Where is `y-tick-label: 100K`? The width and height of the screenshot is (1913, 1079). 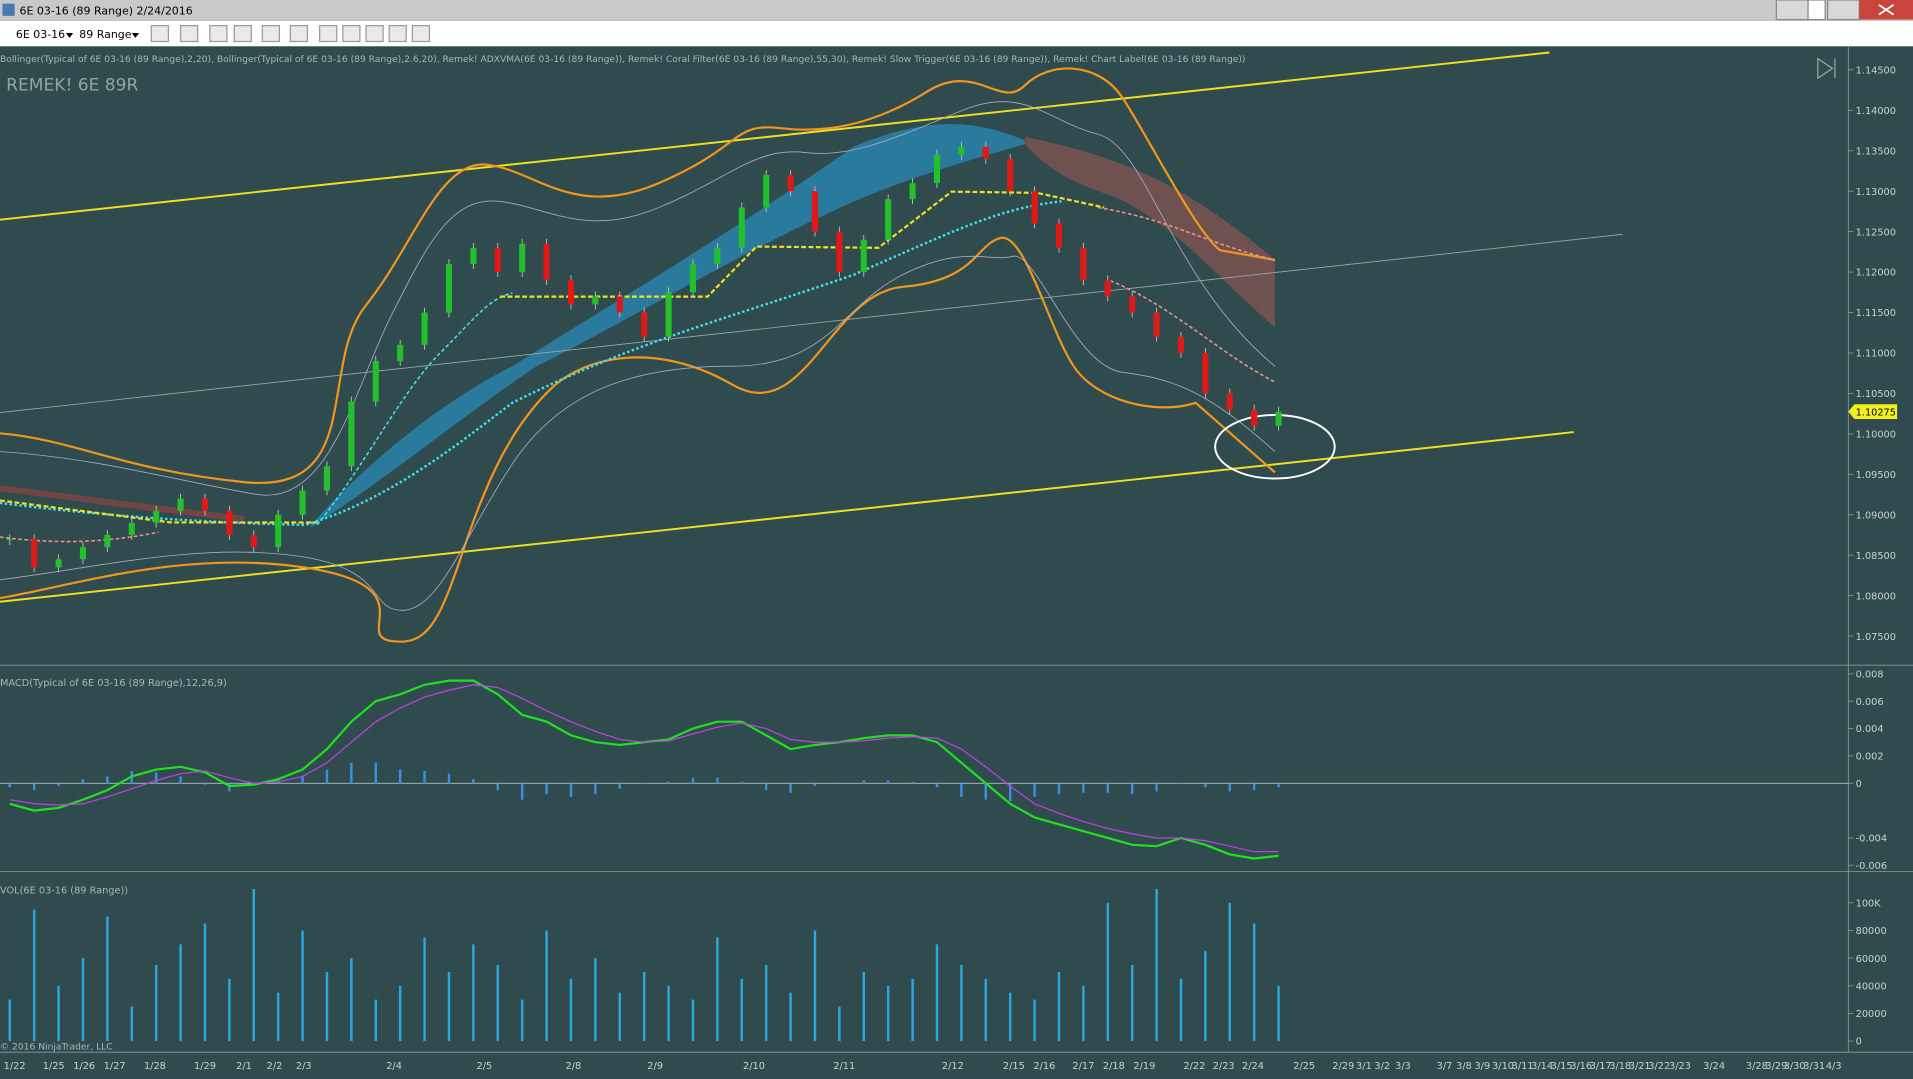
y-tick-label: 100K is located at coordinates (1869, 903).